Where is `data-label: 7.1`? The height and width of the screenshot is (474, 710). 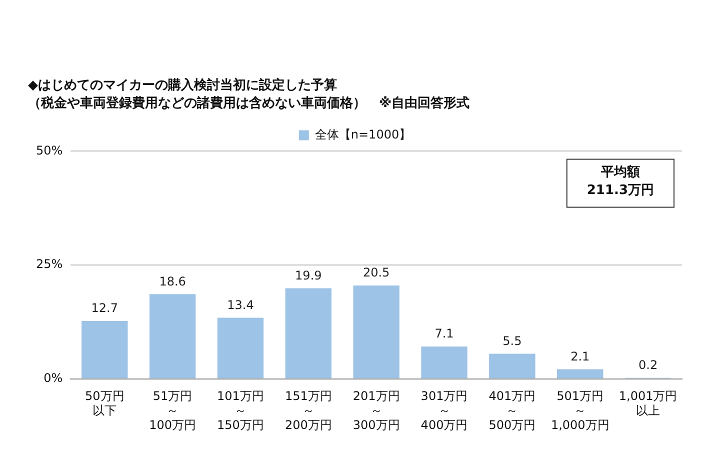 data-label: 7.1 is located at coordinates (444, 333).